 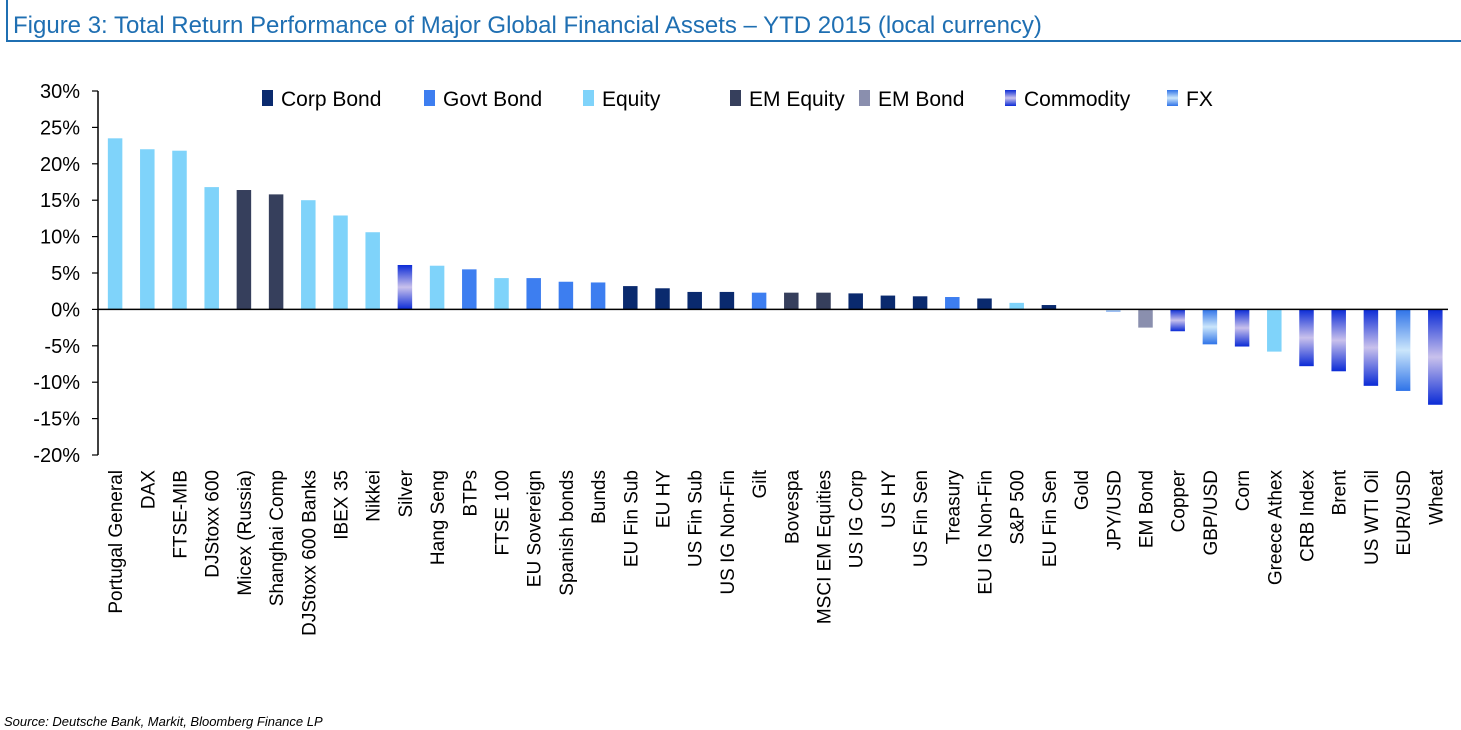 What do you see at coordinates (56, 420) in the screenshot?
I see `y-tick-label: -15%` at bounding box center [56, 420].